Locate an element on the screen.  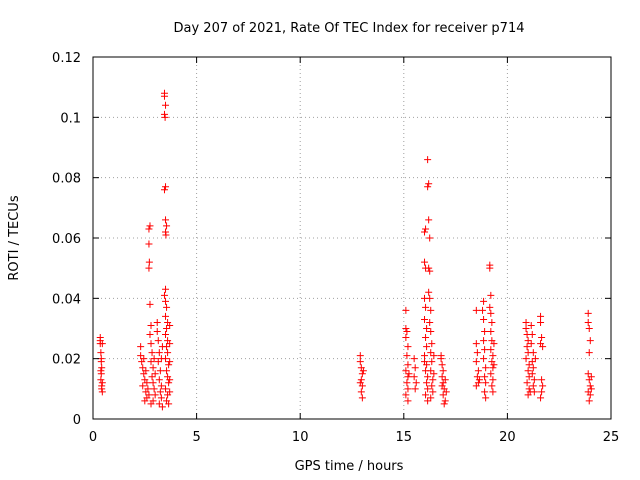
y-tick-label: 0 is located at coordinates (77, 420).